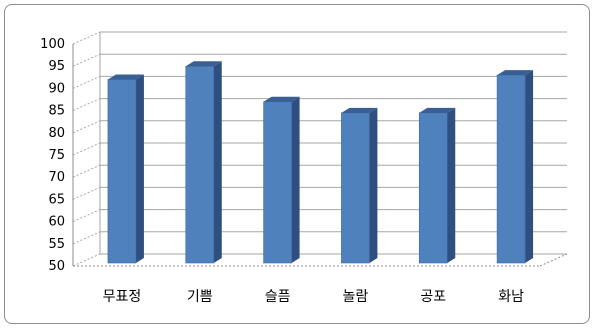  I want to click on x-tick-label: 화남, so click(511, 297).